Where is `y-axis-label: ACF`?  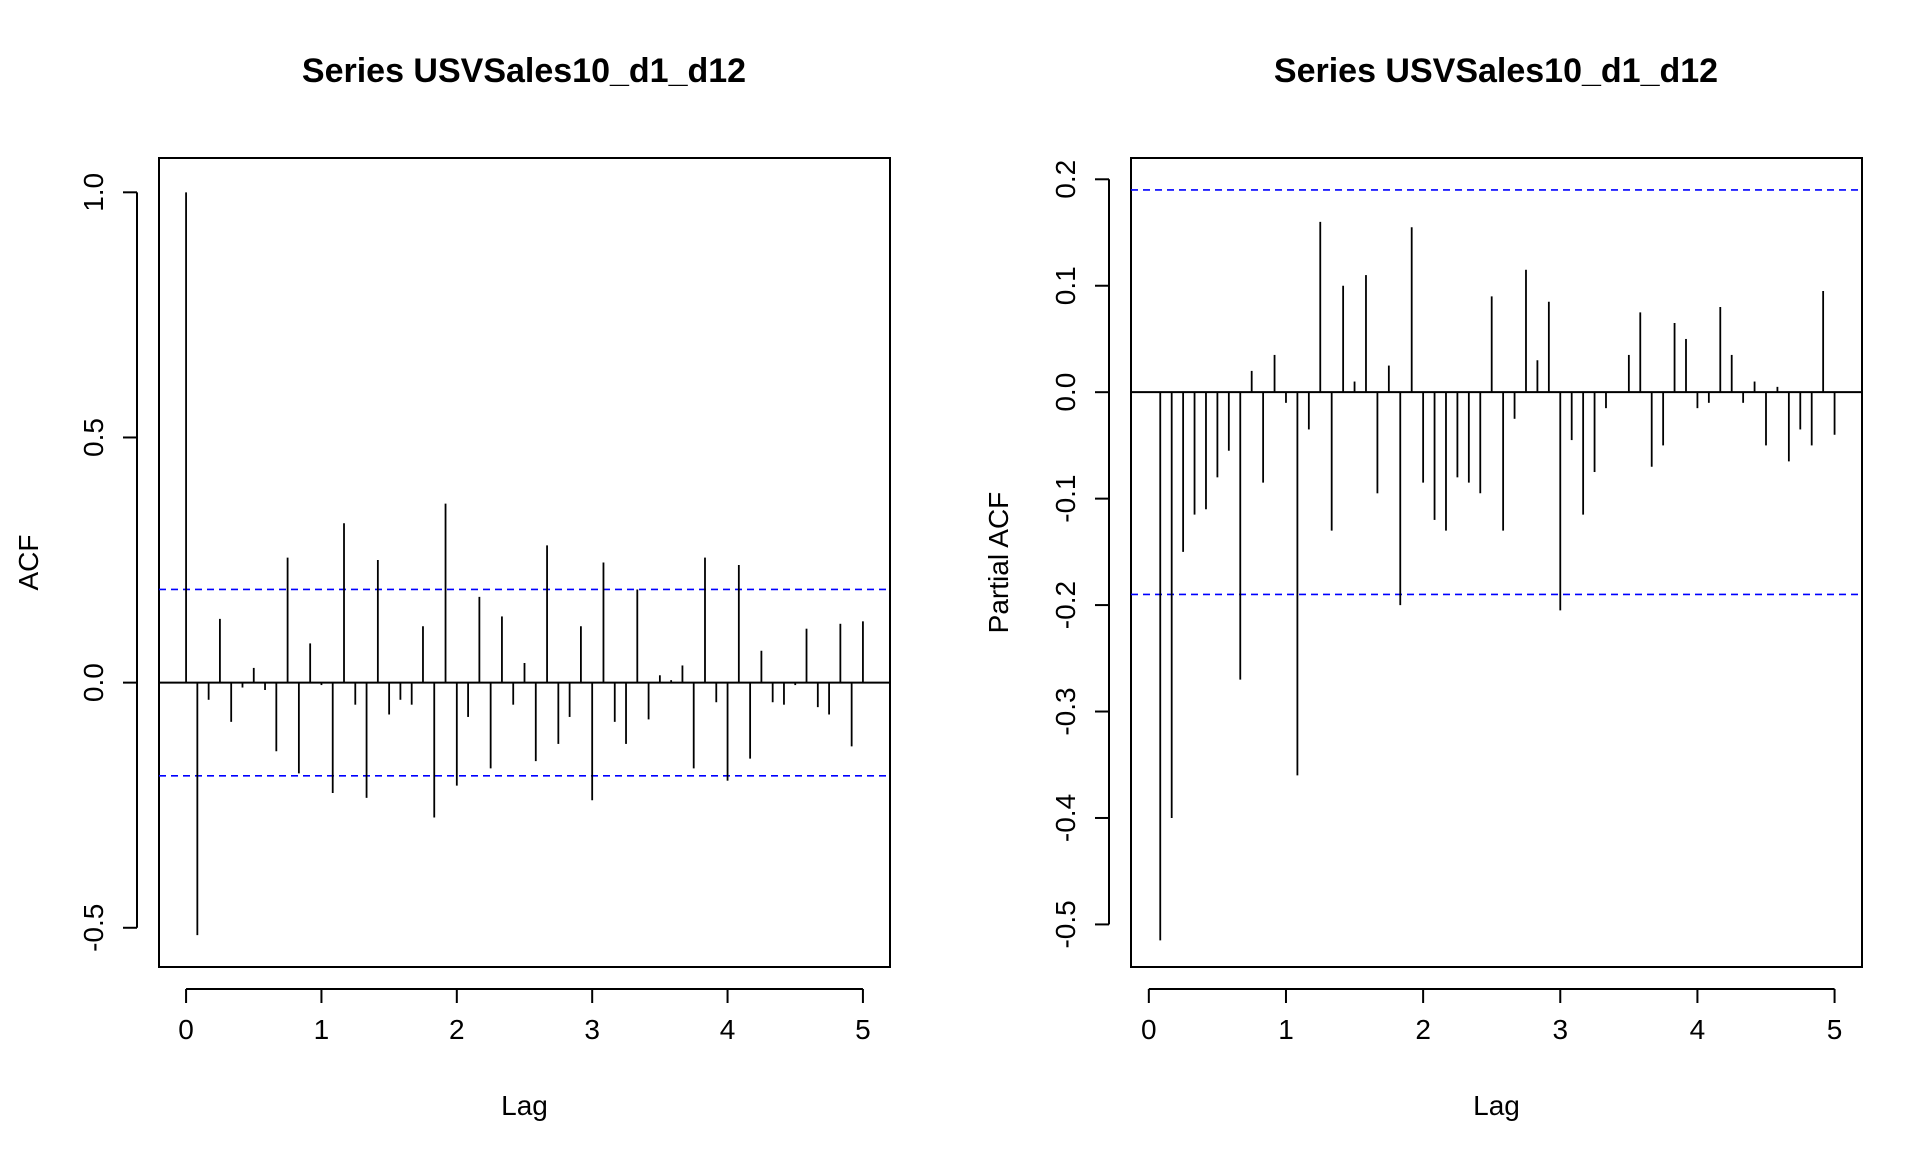 y-axis-label: ACF is located at coordinates (28, 563).